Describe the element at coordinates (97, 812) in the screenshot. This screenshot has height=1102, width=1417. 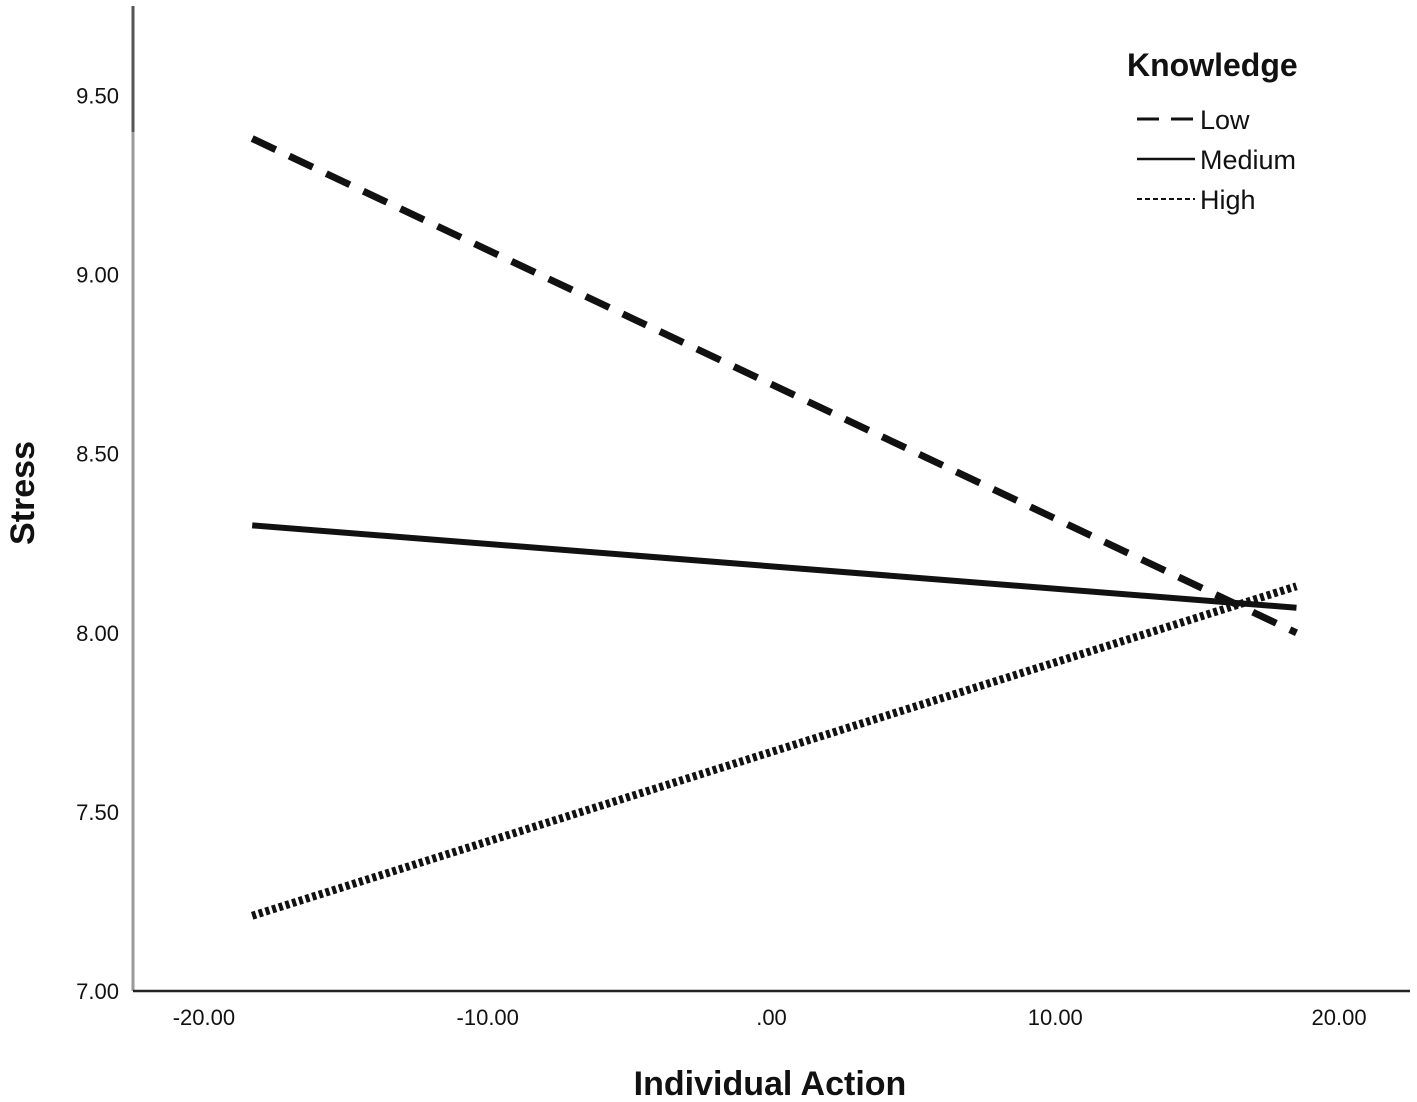
I see `y-tick-label: 7.50` at that location.